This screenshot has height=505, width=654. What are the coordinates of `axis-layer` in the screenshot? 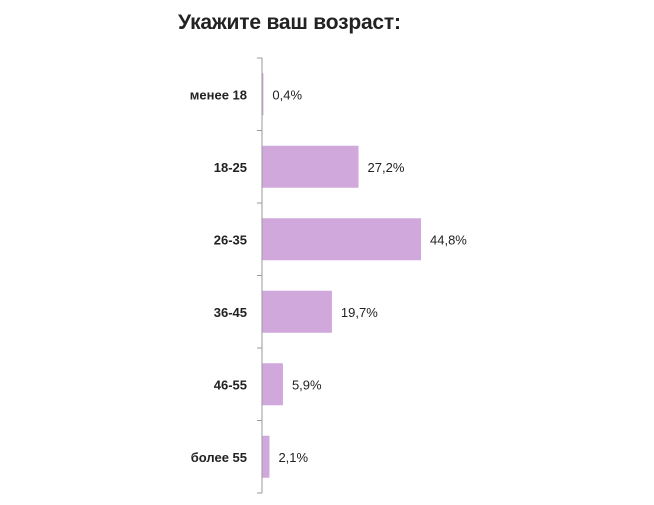 It's located at (260, 275).